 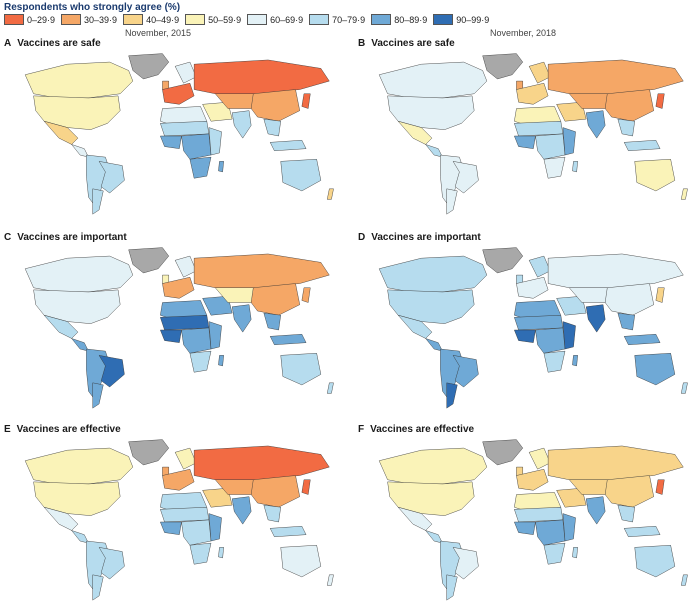 I want to click on panel-label-a: A Vaccines are safe, so click(x=52, y=43).